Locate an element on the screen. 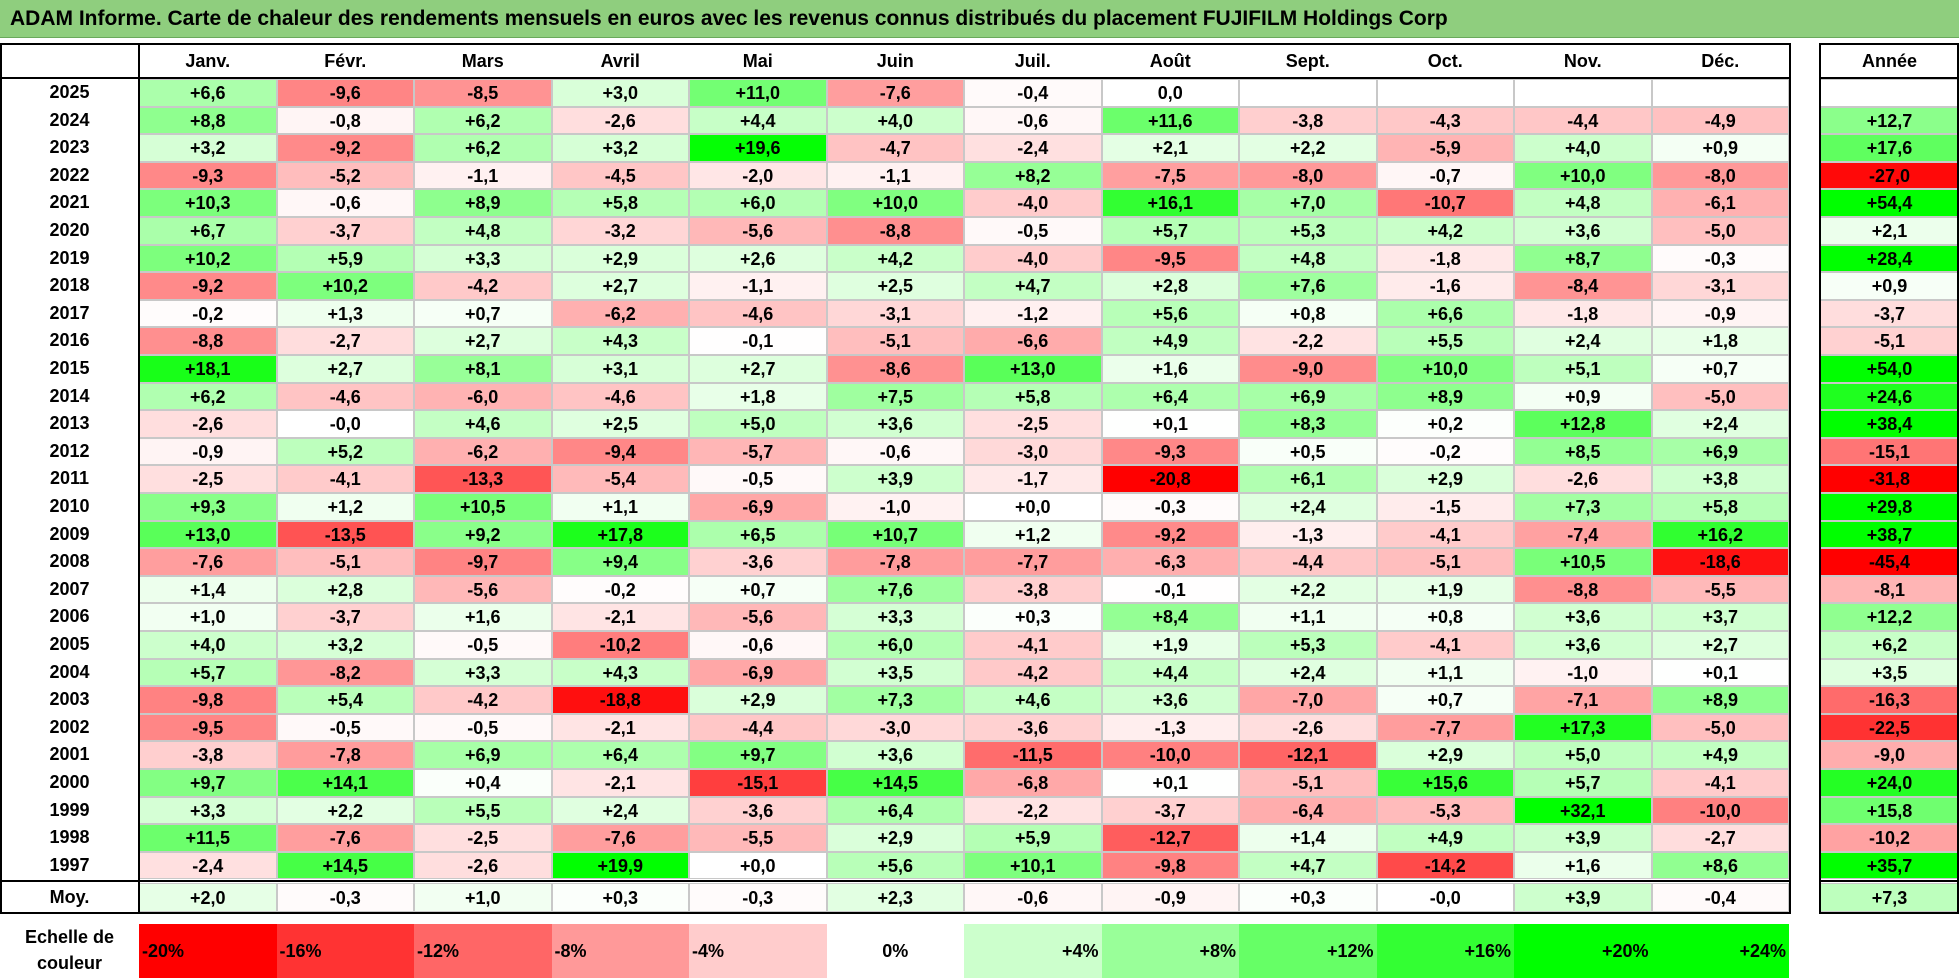  annual-cell: -45,4 is located at coordinates (1889, 562).